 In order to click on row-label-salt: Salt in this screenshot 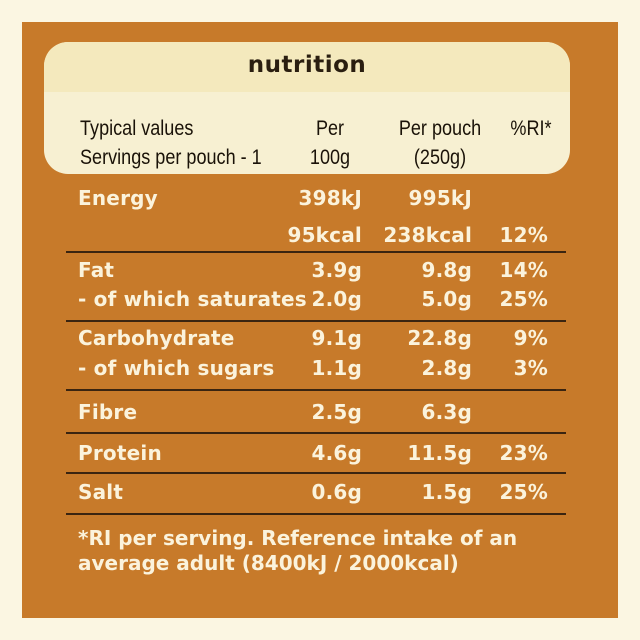, I will do `click(101, 492)`.